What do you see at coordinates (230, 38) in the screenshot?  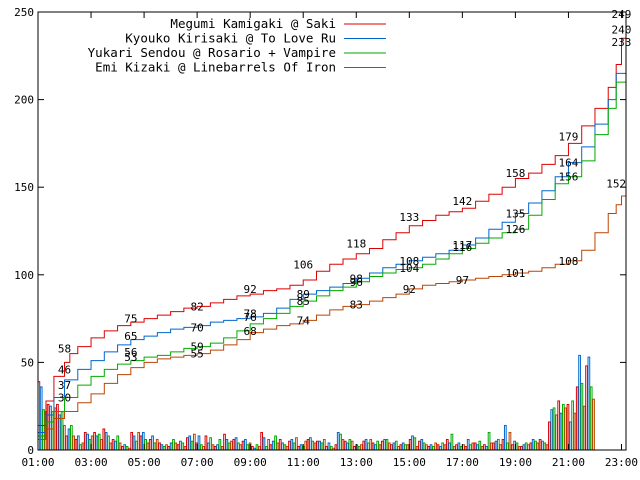 I see `legend-label: Kyouko Kirisaki @ To Love Ru` at bounding box center [230, 38].